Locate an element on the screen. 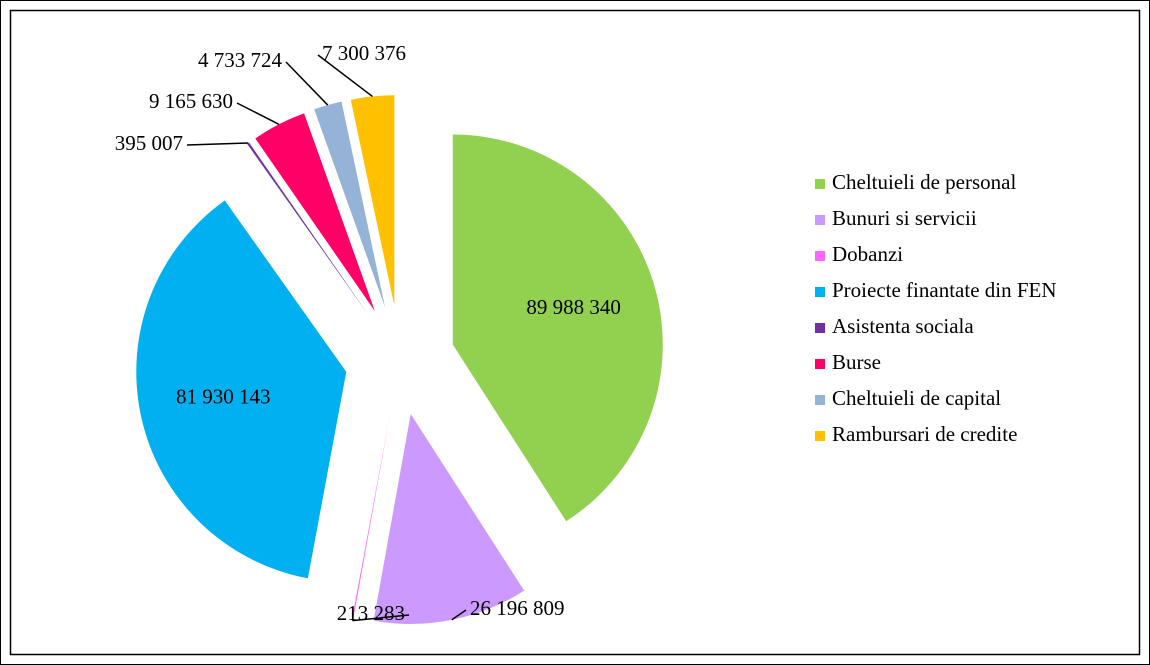 This screenshot has width=1150, height=665. data-label: 7 300 376 is located at coordinates (364, 53).